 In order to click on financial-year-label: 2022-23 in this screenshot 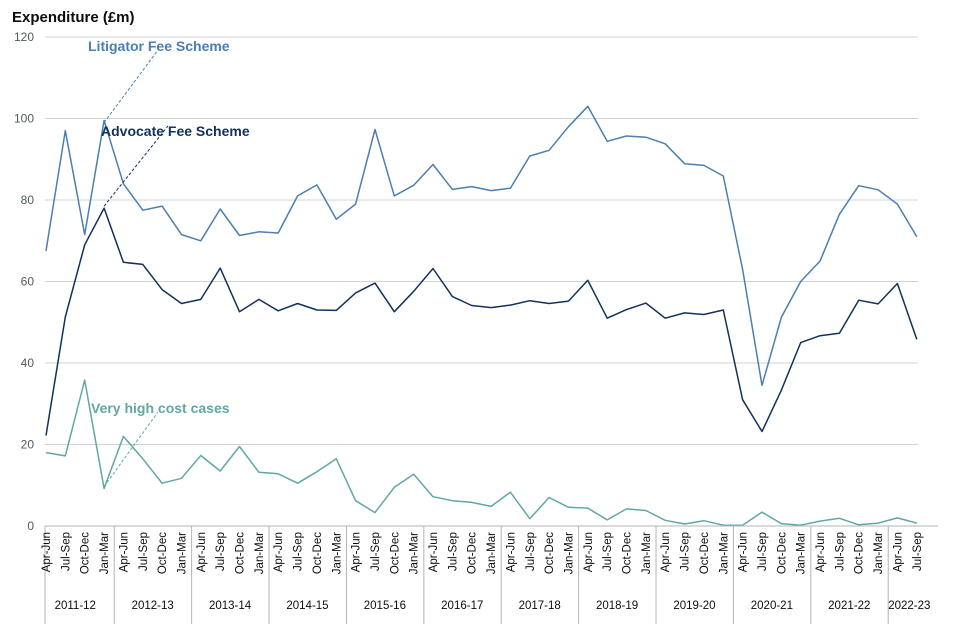, I will do `click(909, 606)`.